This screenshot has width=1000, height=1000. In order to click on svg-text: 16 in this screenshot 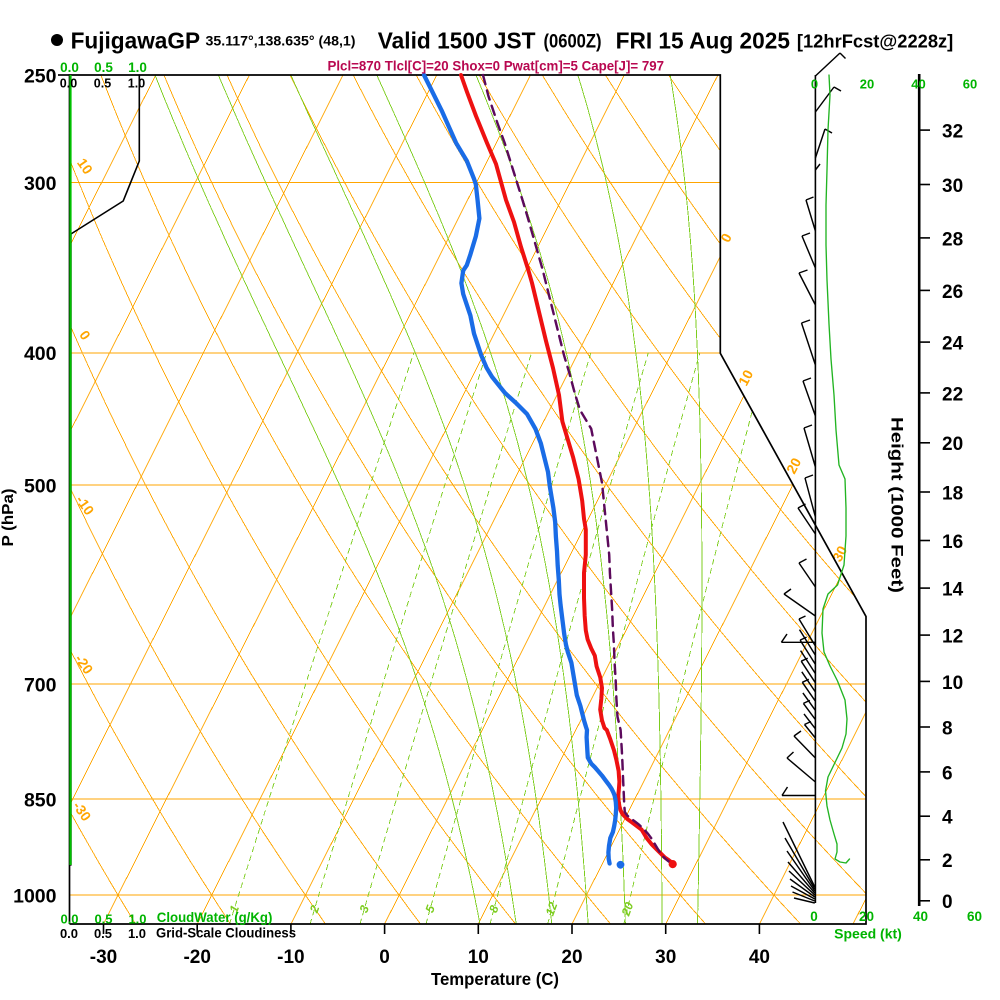, I will do `click(952, 542)`.